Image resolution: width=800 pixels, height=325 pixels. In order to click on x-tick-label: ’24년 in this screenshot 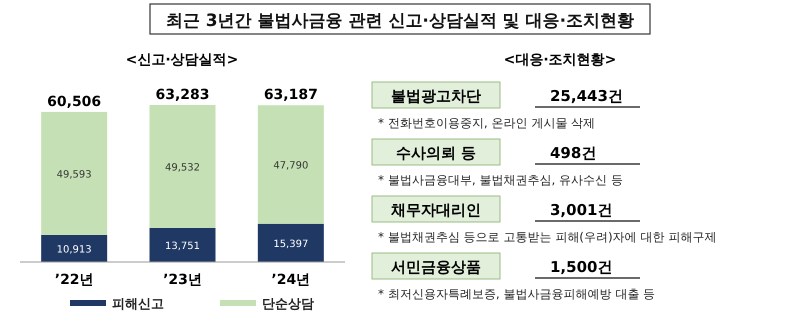, I will do `click(290, 280)`.